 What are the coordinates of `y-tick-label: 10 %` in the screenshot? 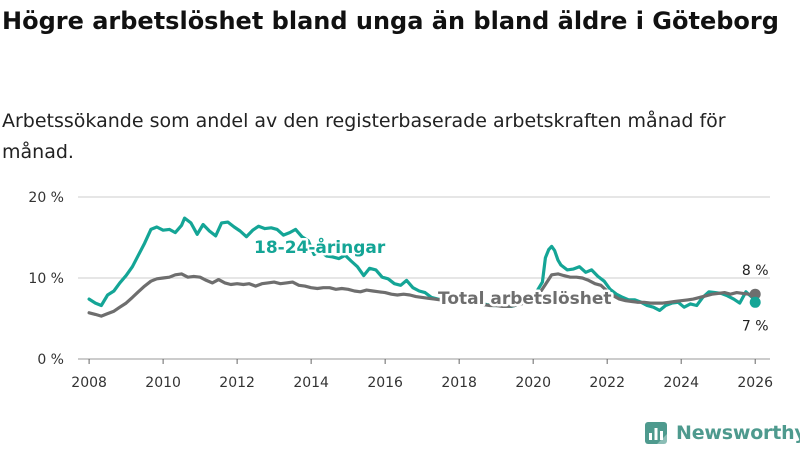 It's located at (46, 279).